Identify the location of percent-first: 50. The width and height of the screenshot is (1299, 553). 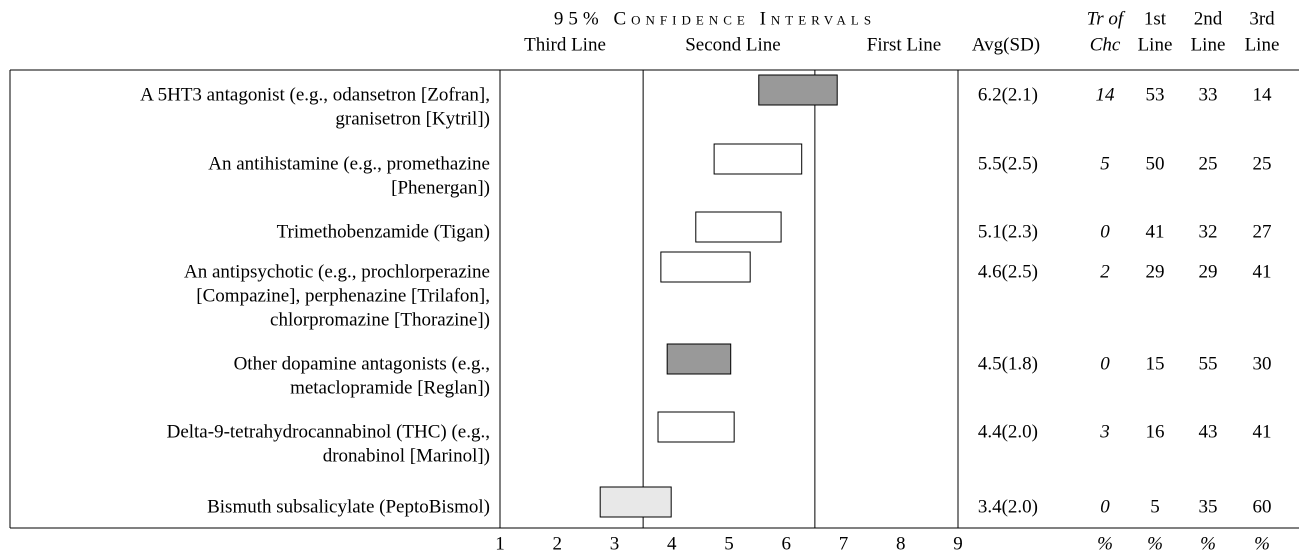
(1155, 163).